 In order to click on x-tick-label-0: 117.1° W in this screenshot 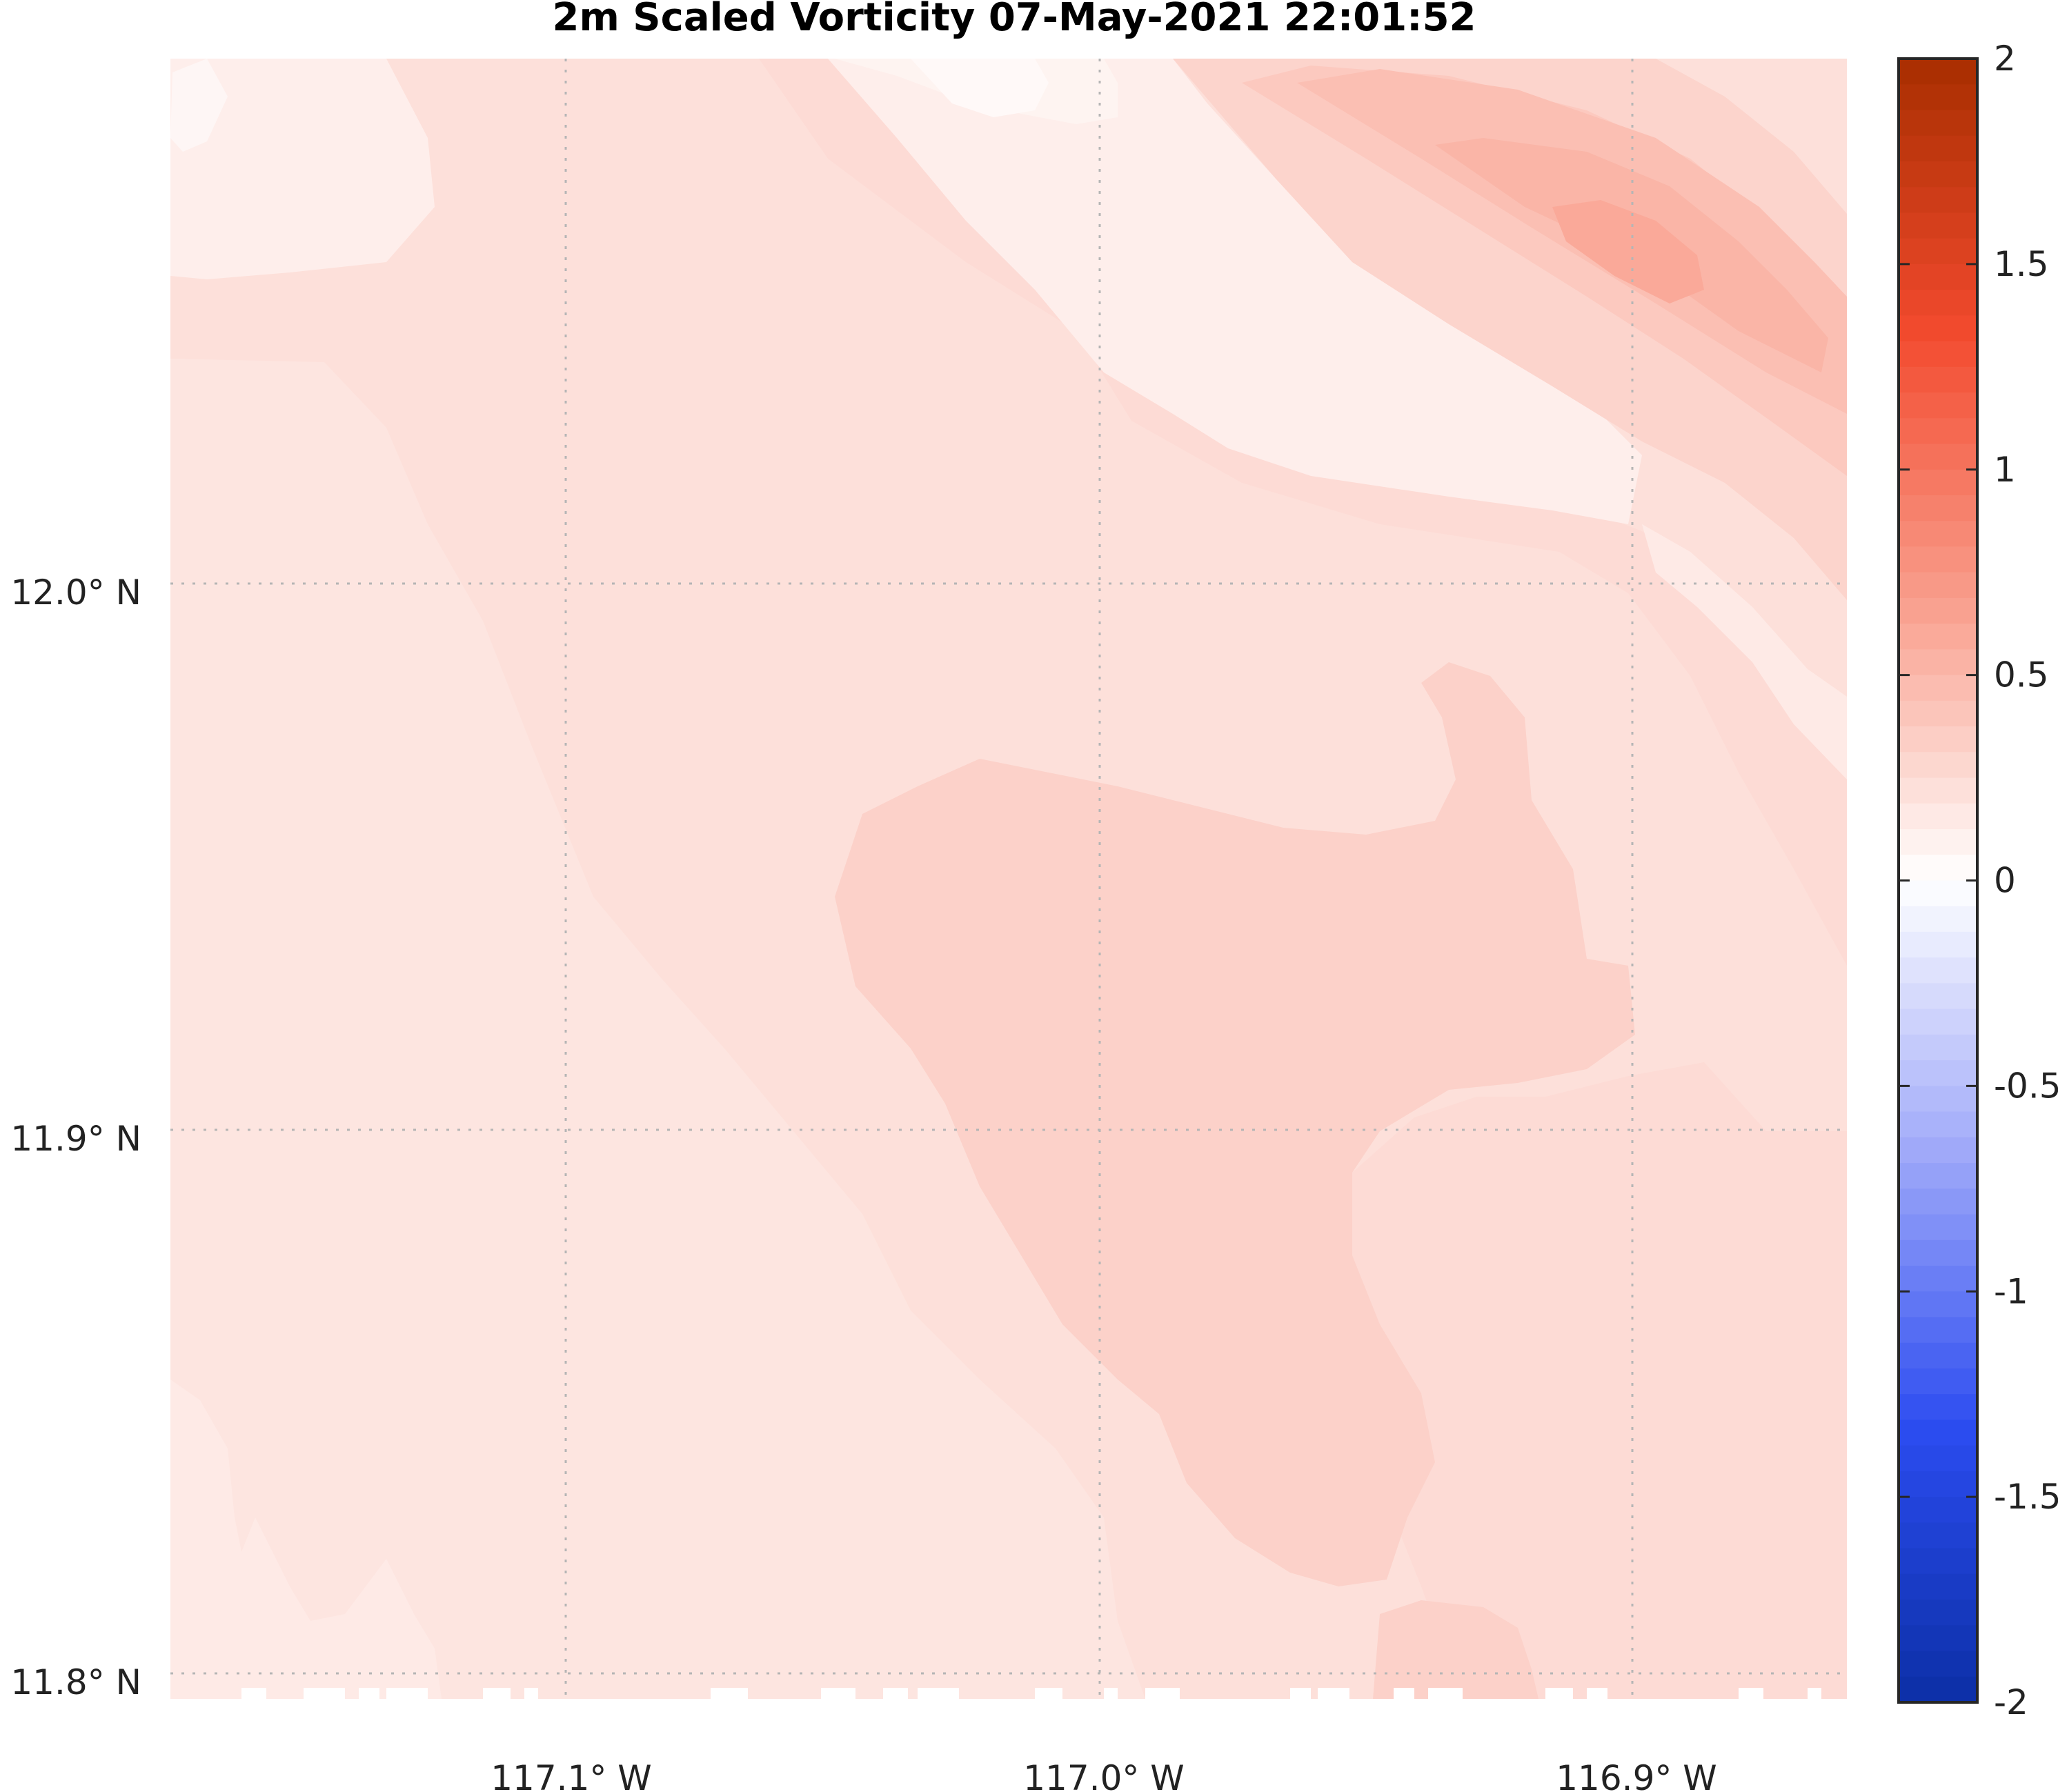, I will do `click(571, 1775)`.